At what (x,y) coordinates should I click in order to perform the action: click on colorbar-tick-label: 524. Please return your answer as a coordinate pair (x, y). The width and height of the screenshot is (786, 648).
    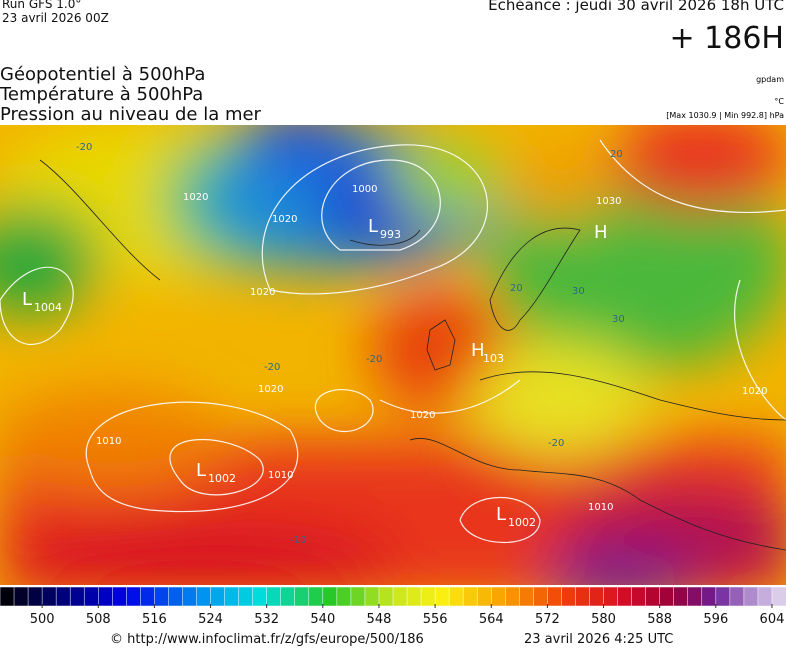
    Looking at the image, I should click on (210, 619).